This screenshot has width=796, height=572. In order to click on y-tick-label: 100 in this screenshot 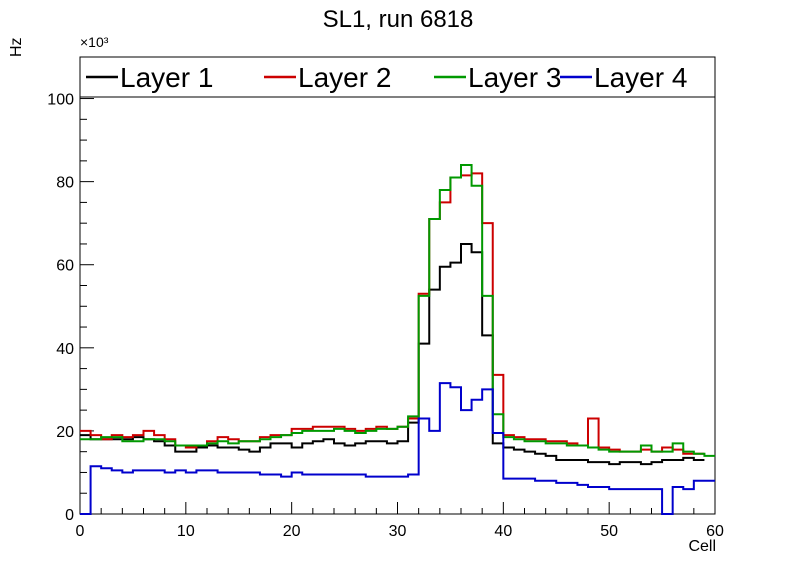, I will do `click(60, 100)`.